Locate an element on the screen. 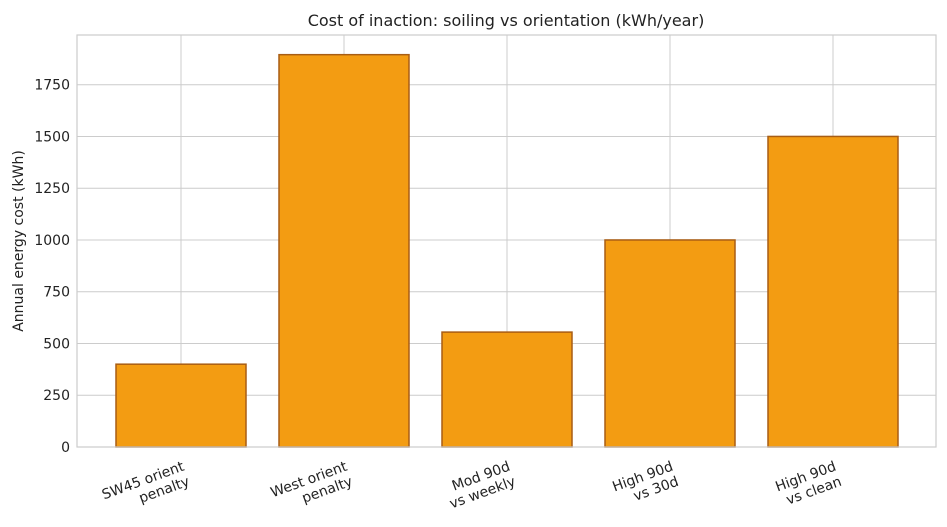 This screenshot has height=527, width=947. x-tick-label: High 90dvs clean is located at coordinates (808, 485).